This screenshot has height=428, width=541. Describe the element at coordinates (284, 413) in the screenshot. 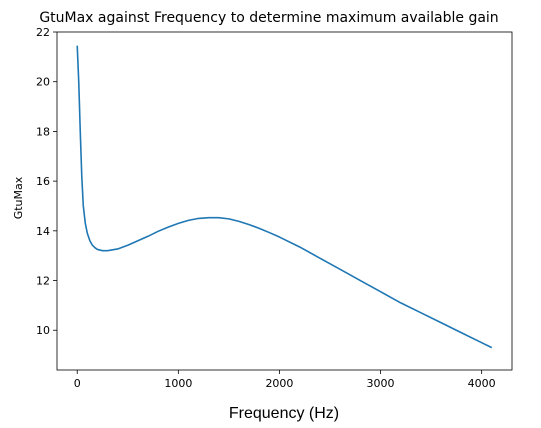

I see `x-axis-label: Frequency (Hz)` at that location.